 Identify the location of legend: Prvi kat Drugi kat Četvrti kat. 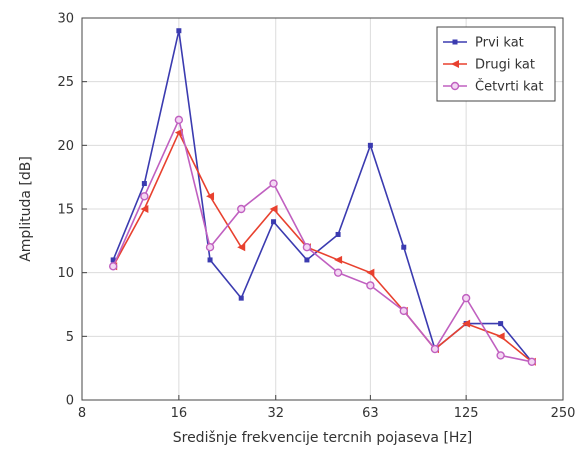
(496, 64).